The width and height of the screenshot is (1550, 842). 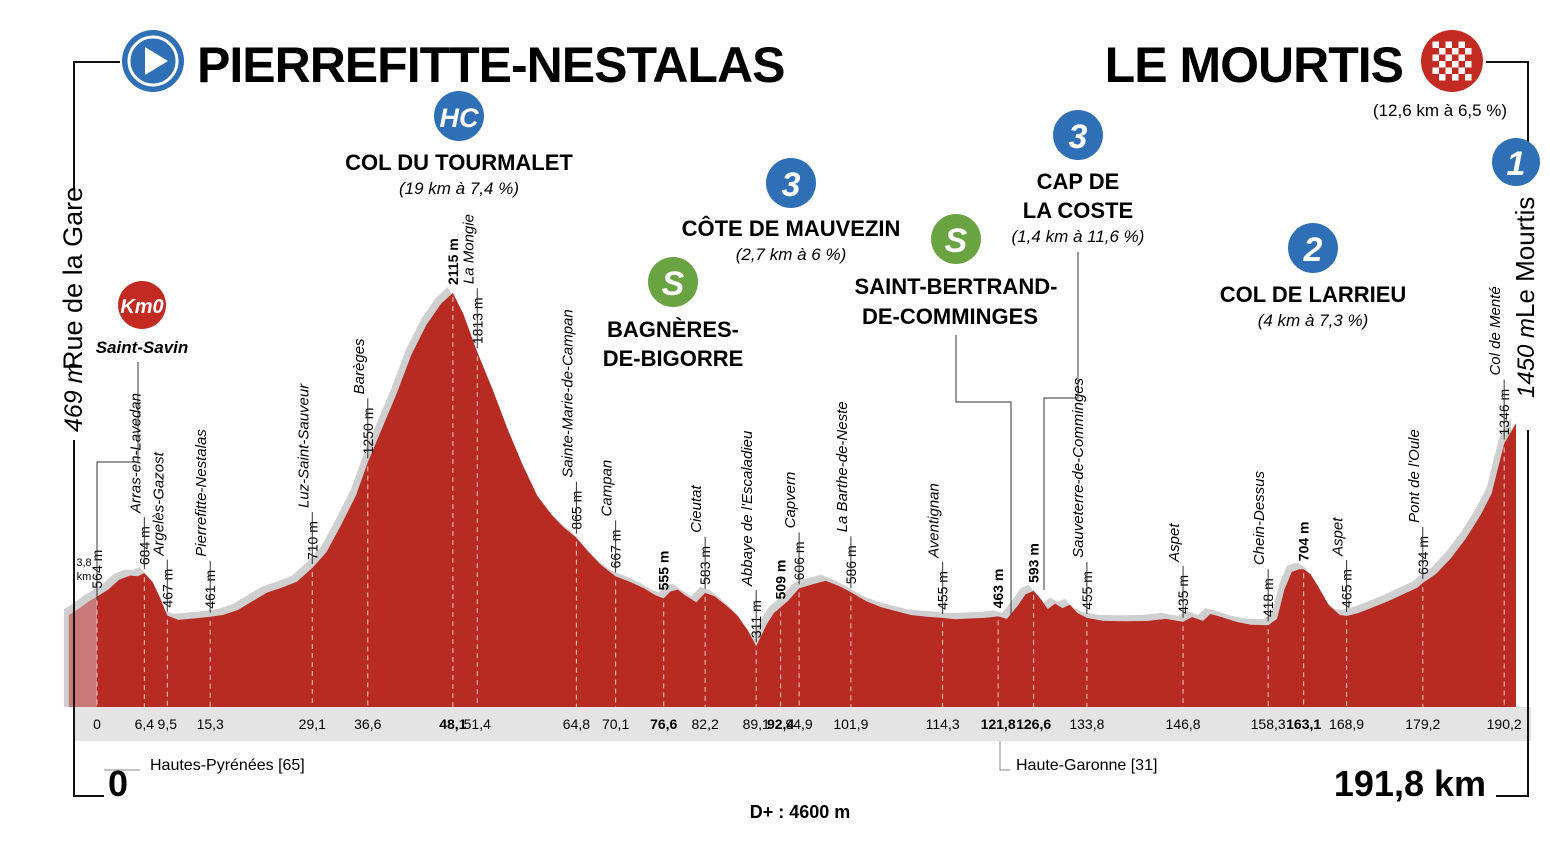 What do you see at coordinates (210, 724) in the screenshot?
I see `axis-km-label: 15,3` at bounding box center [210, 724].